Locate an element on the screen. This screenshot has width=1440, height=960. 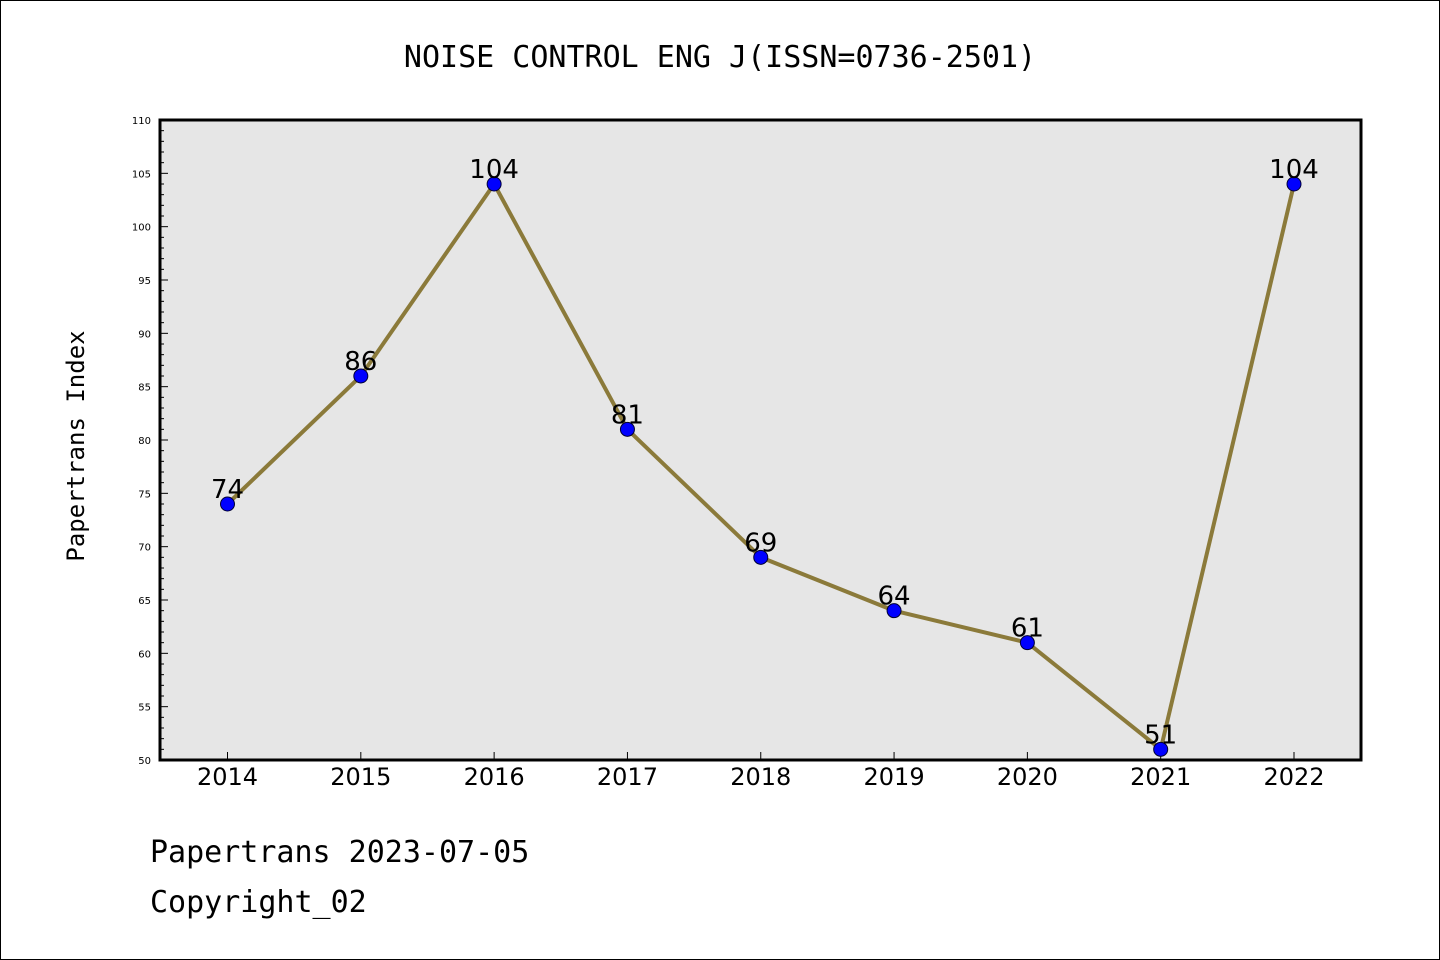
y-tick-label: 65 is located at coordinates (144, 601).